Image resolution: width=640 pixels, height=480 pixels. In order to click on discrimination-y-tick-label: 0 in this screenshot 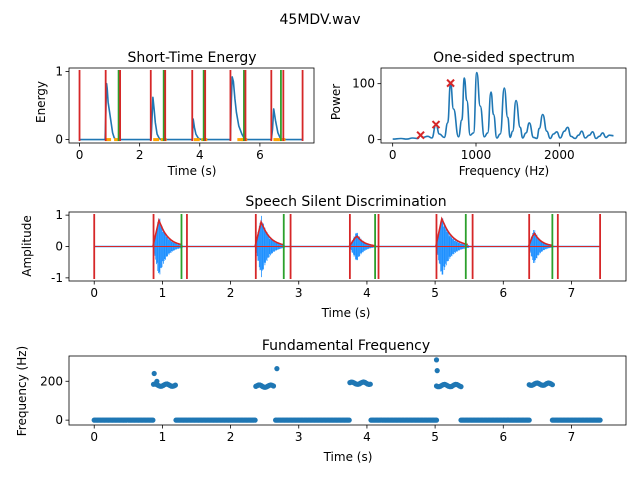, I will do `click(59, 247)`.